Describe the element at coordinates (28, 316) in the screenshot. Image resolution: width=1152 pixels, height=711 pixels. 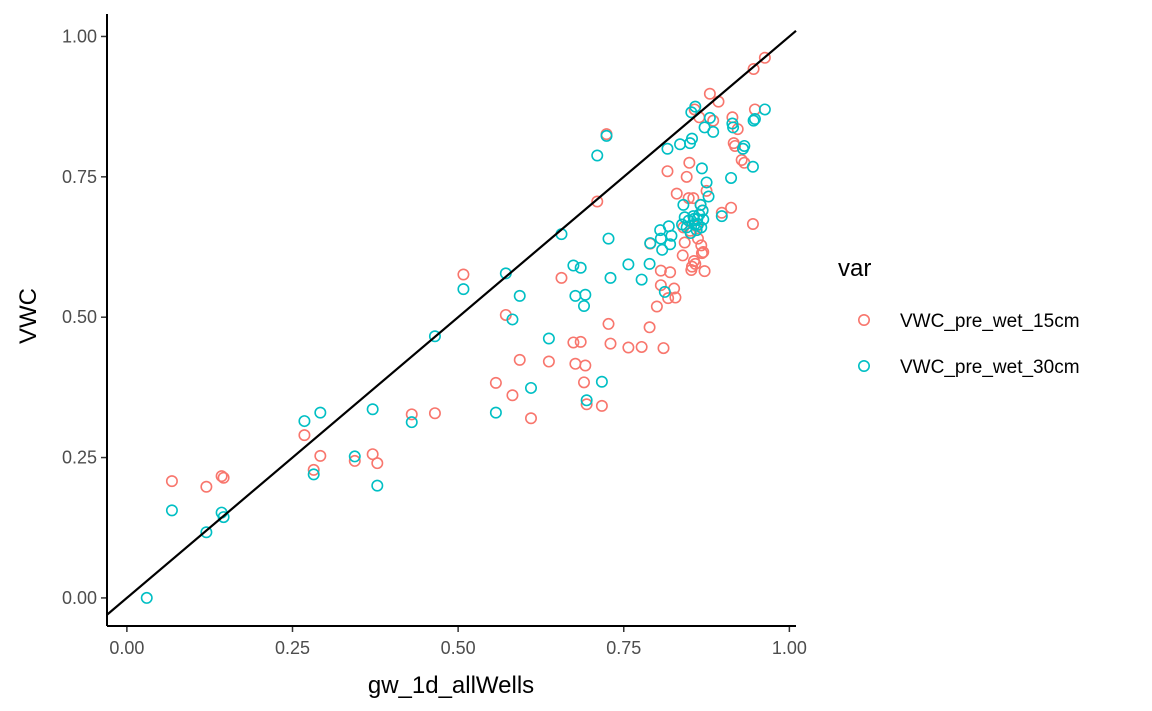
I see `y-axis-title: VWC` at that location.